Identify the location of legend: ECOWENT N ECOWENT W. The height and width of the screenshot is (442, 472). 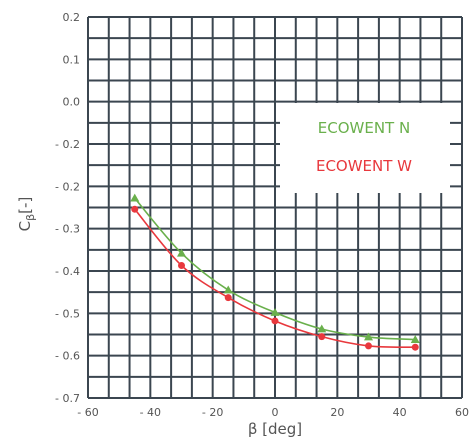
(365, 148).